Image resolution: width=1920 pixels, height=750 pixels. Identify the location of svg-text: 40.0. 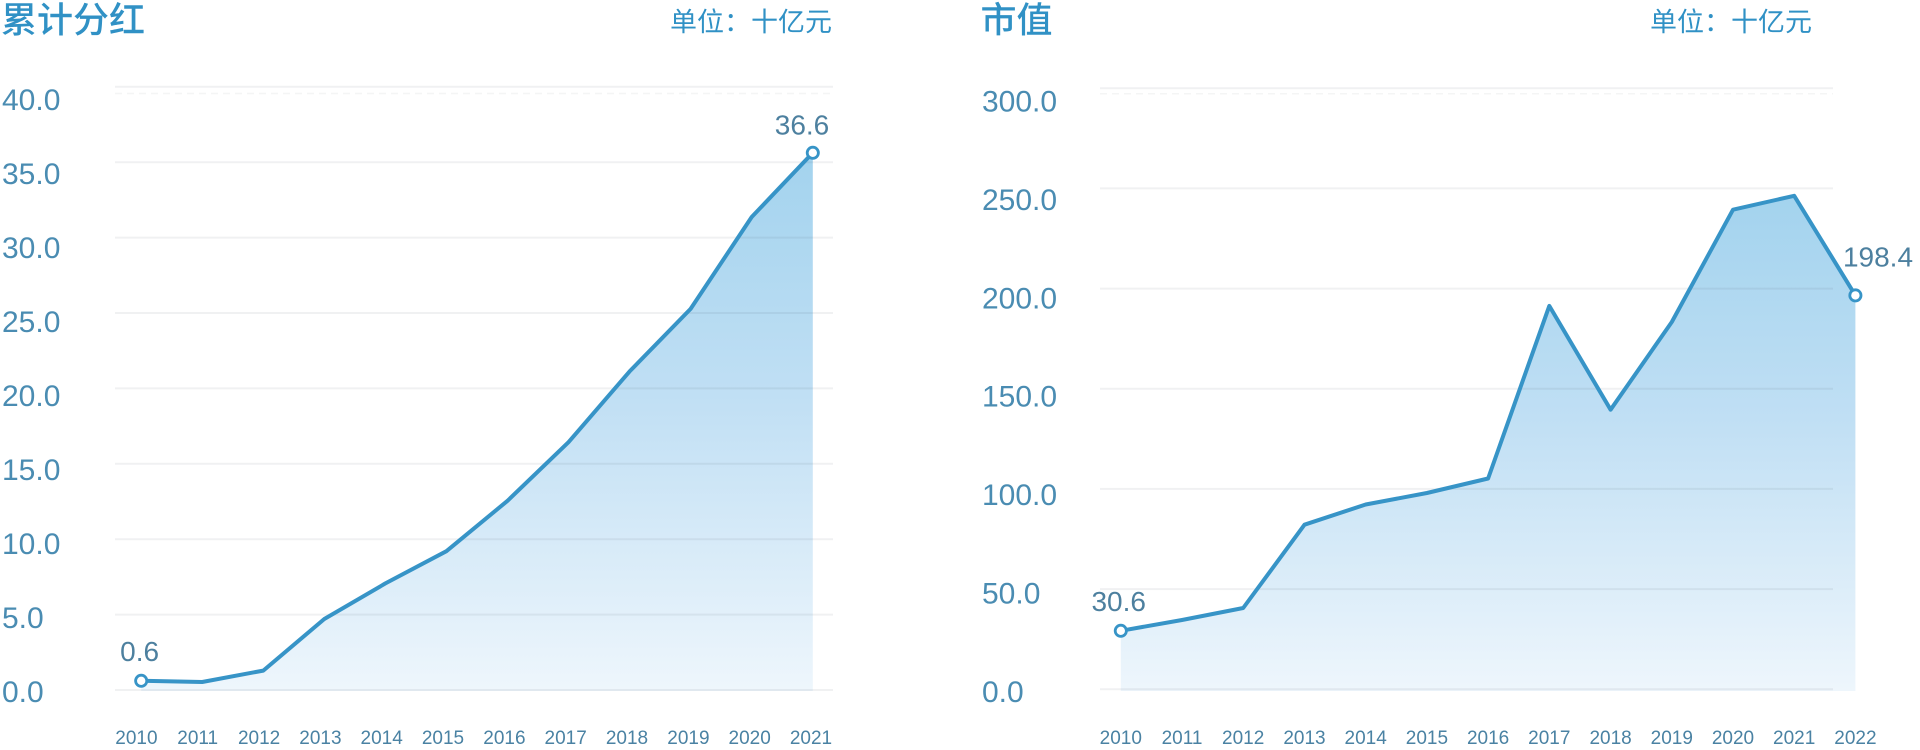
(31, 100).